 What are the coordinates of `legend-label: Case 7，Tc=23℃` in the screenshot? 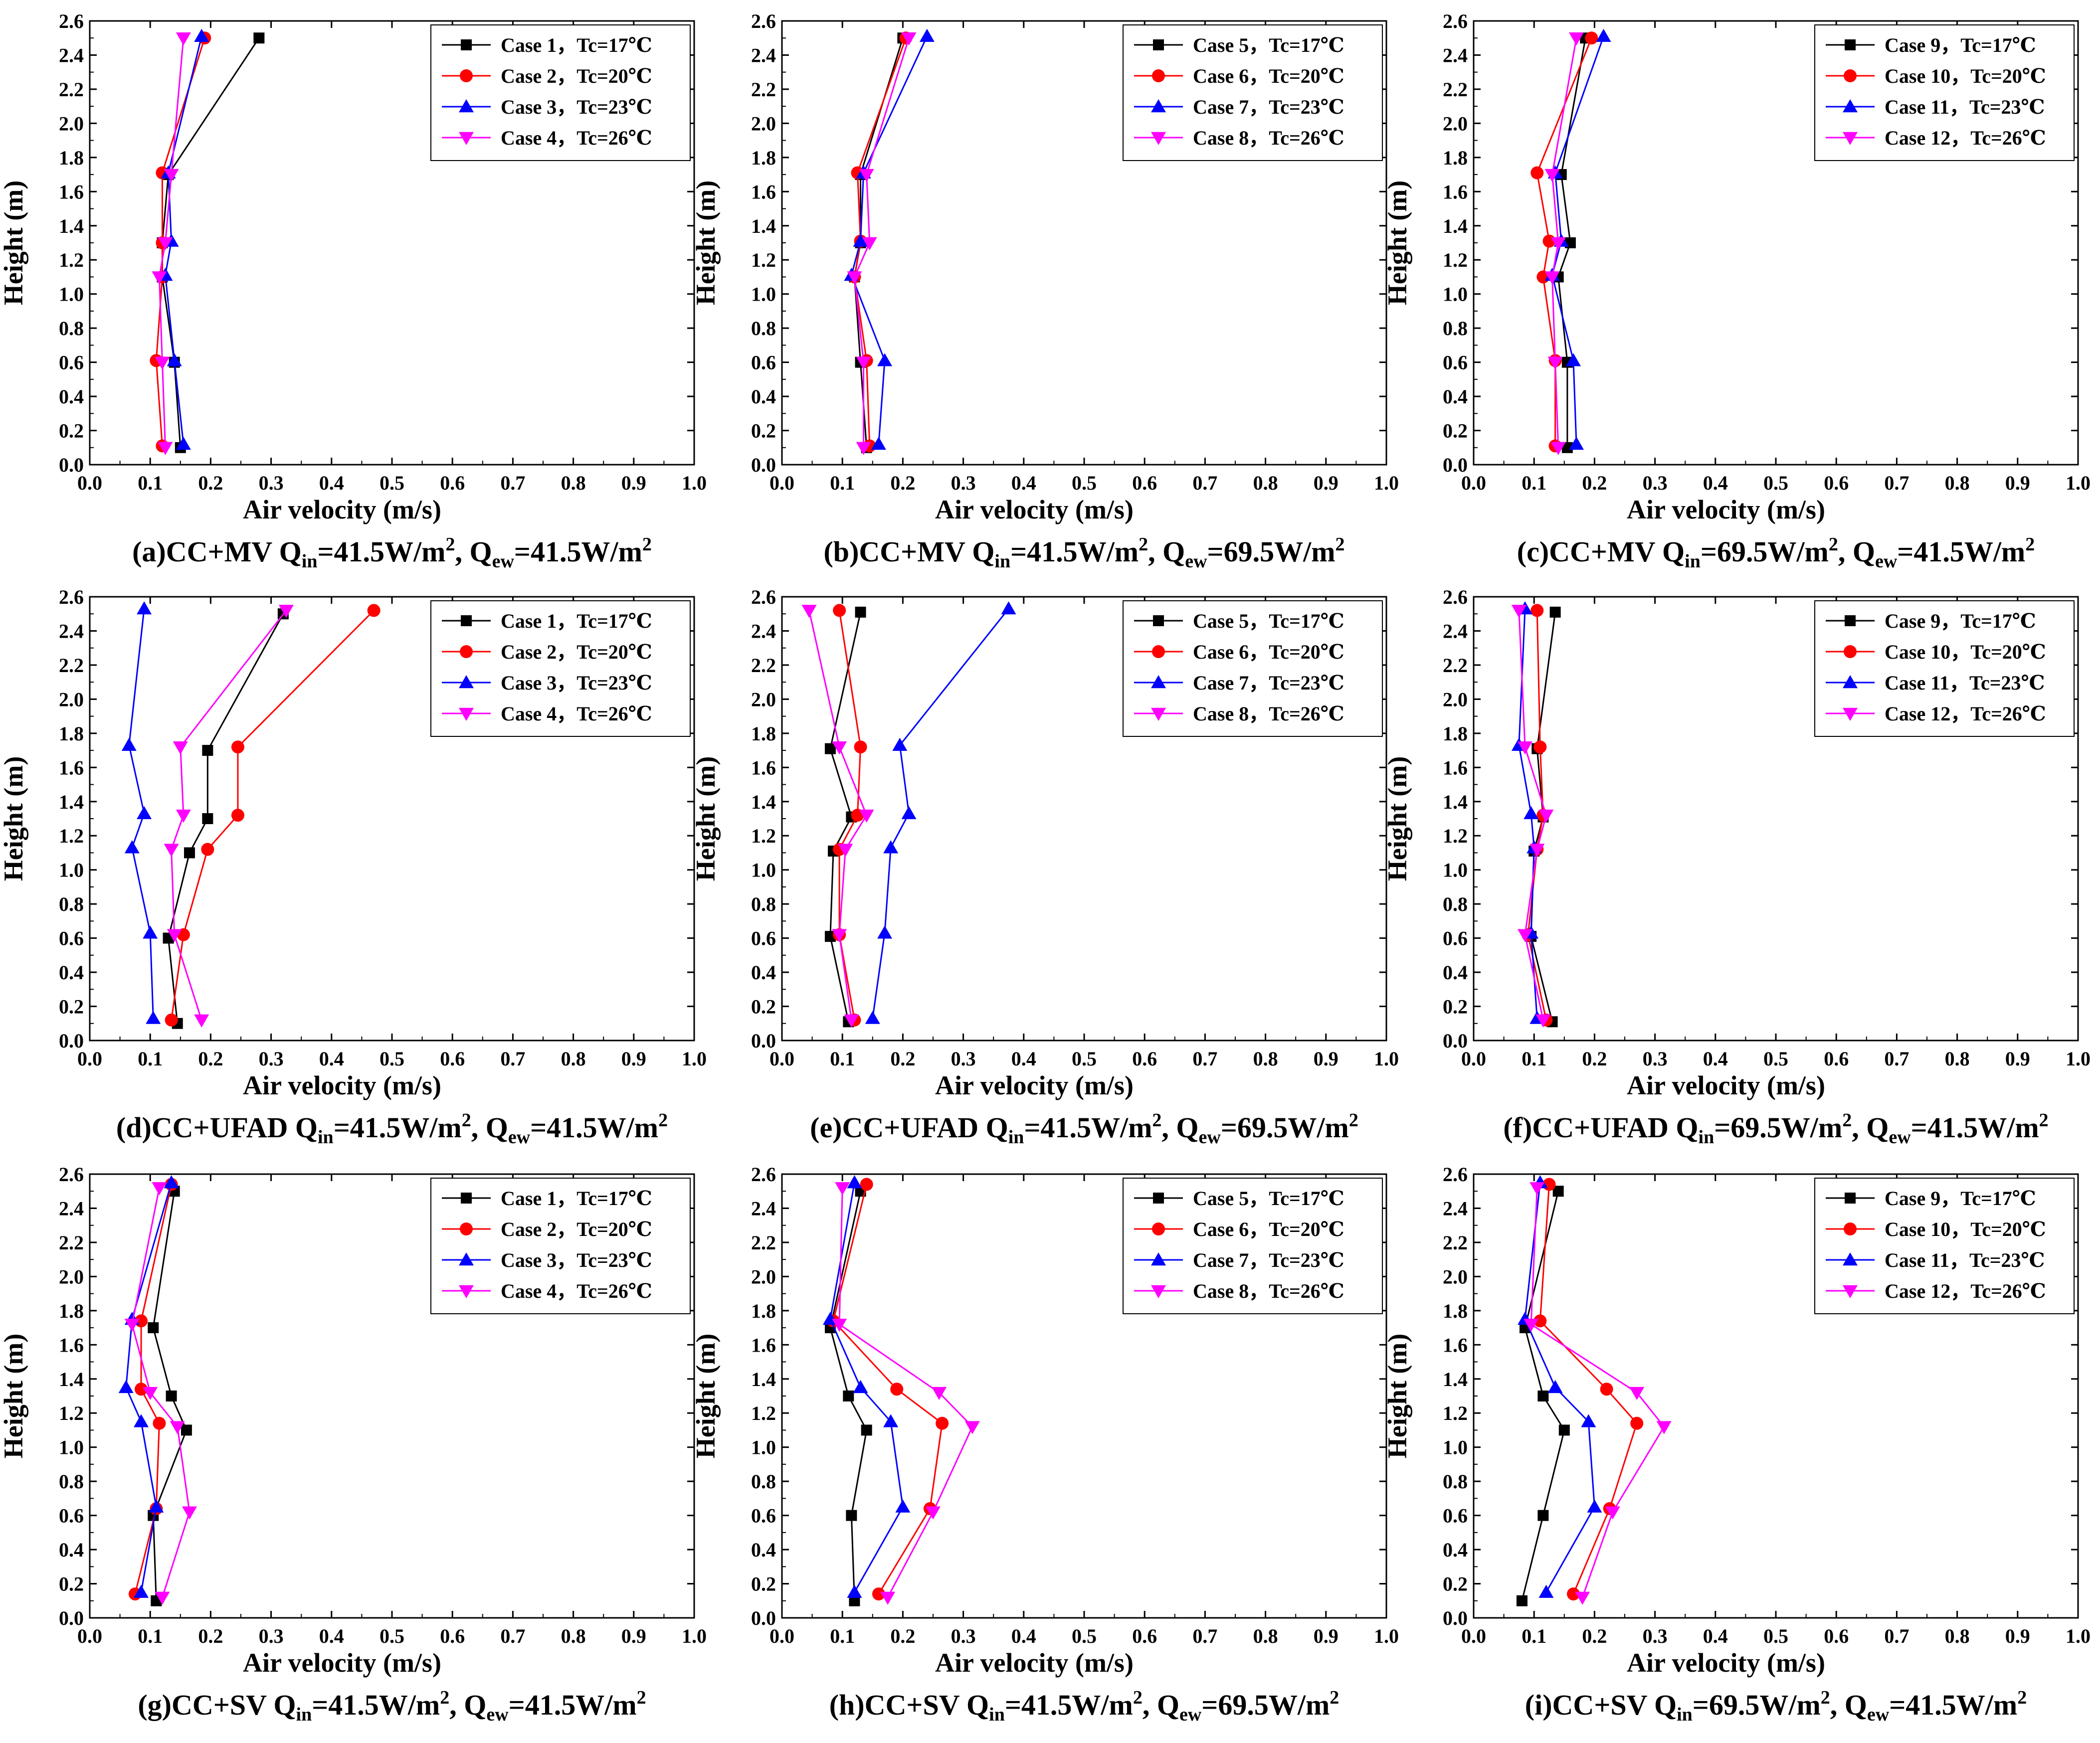 It's located at (1268, 1260).